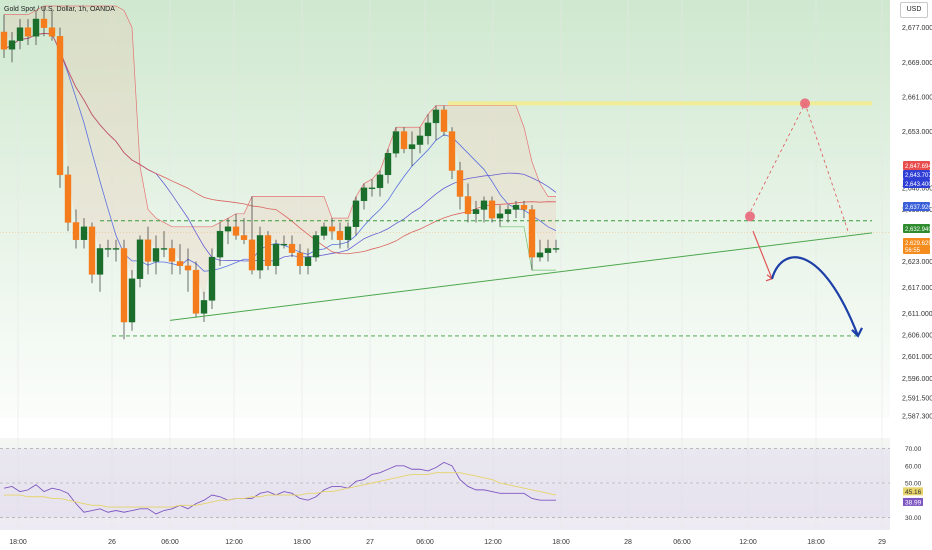 This screenshot has height=550, width=932. Describe the element at coordinates (857, 332) in the screenshot. I see `bearish-blue-arrowhead` at that location.